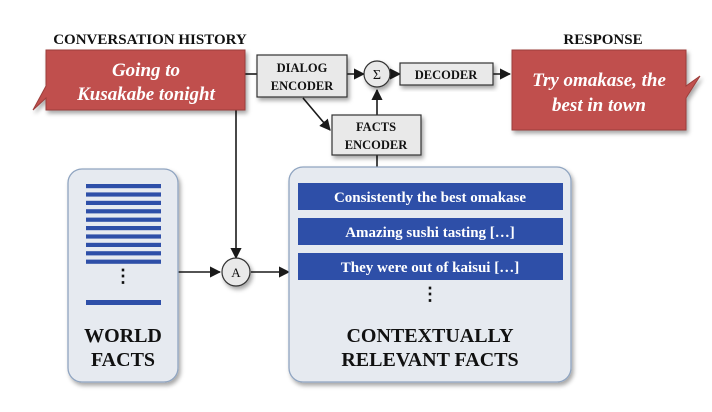 The image size is (712, 412). I want to click on world-facts-panel, so click(123, 275).